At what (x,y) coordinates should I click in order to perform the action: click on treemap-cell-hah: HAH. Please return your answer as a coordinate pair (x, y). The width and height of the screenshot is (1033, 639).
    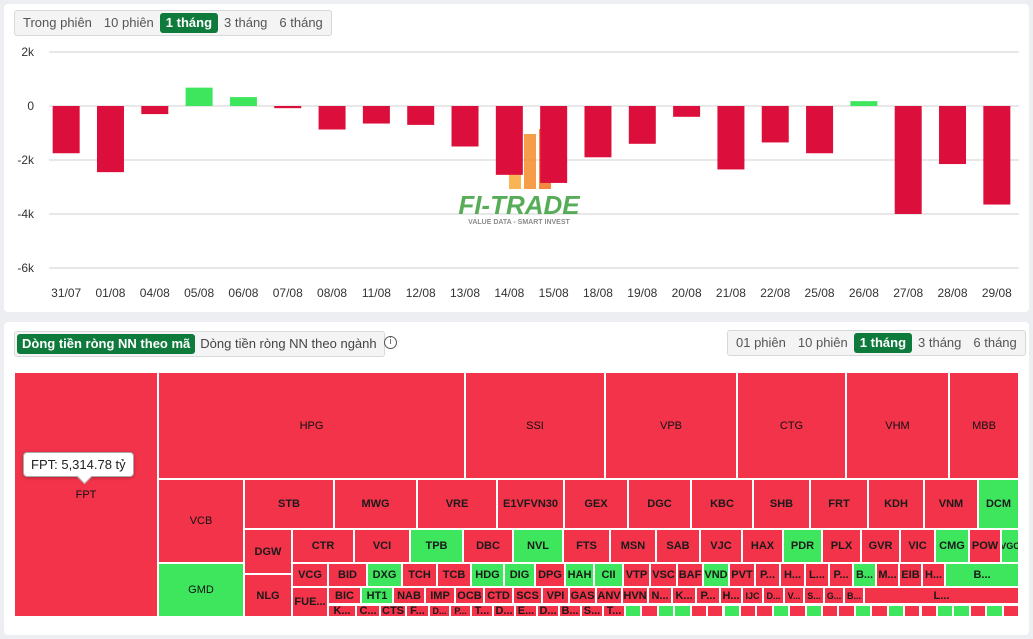
    Looking at the image, I should click on (579, 575).